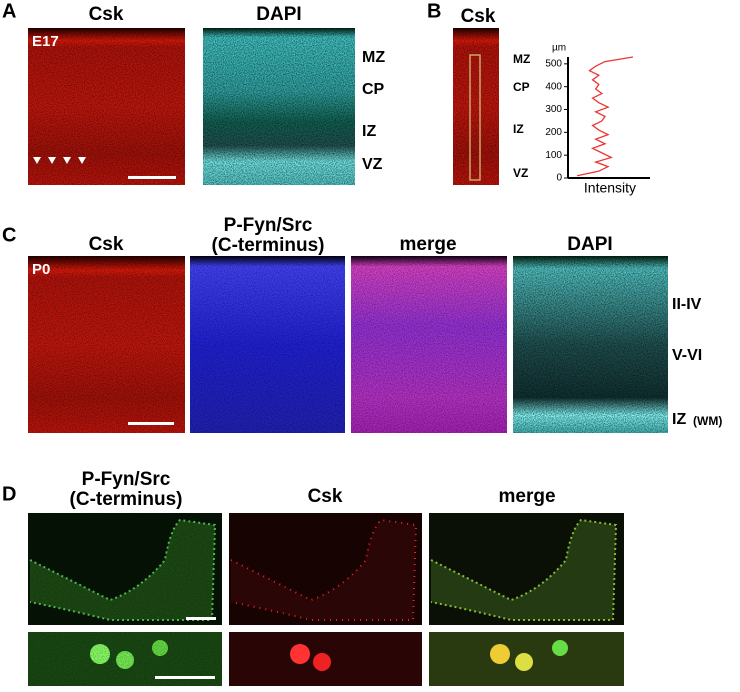 This screenshot has height=692, width=740. What do you see at coordinates (553, 63) in the screenshot?
I see `y-tick-label: 500` at bounding box center [553, 63].